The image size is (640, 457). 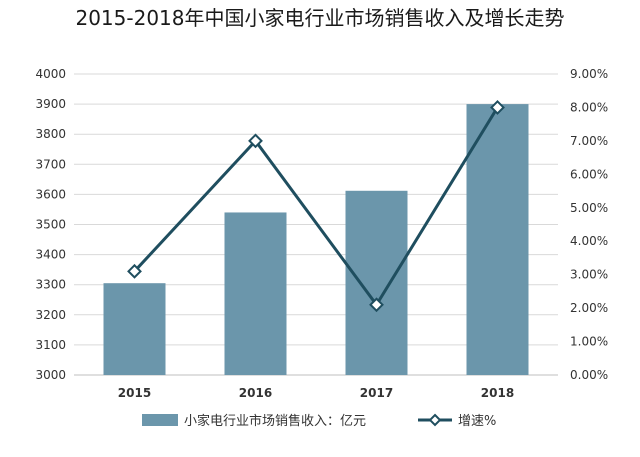 I want to click on legend-bar-label: 小家电行业市场销售收入：亿元, so click(x=275, y=421).